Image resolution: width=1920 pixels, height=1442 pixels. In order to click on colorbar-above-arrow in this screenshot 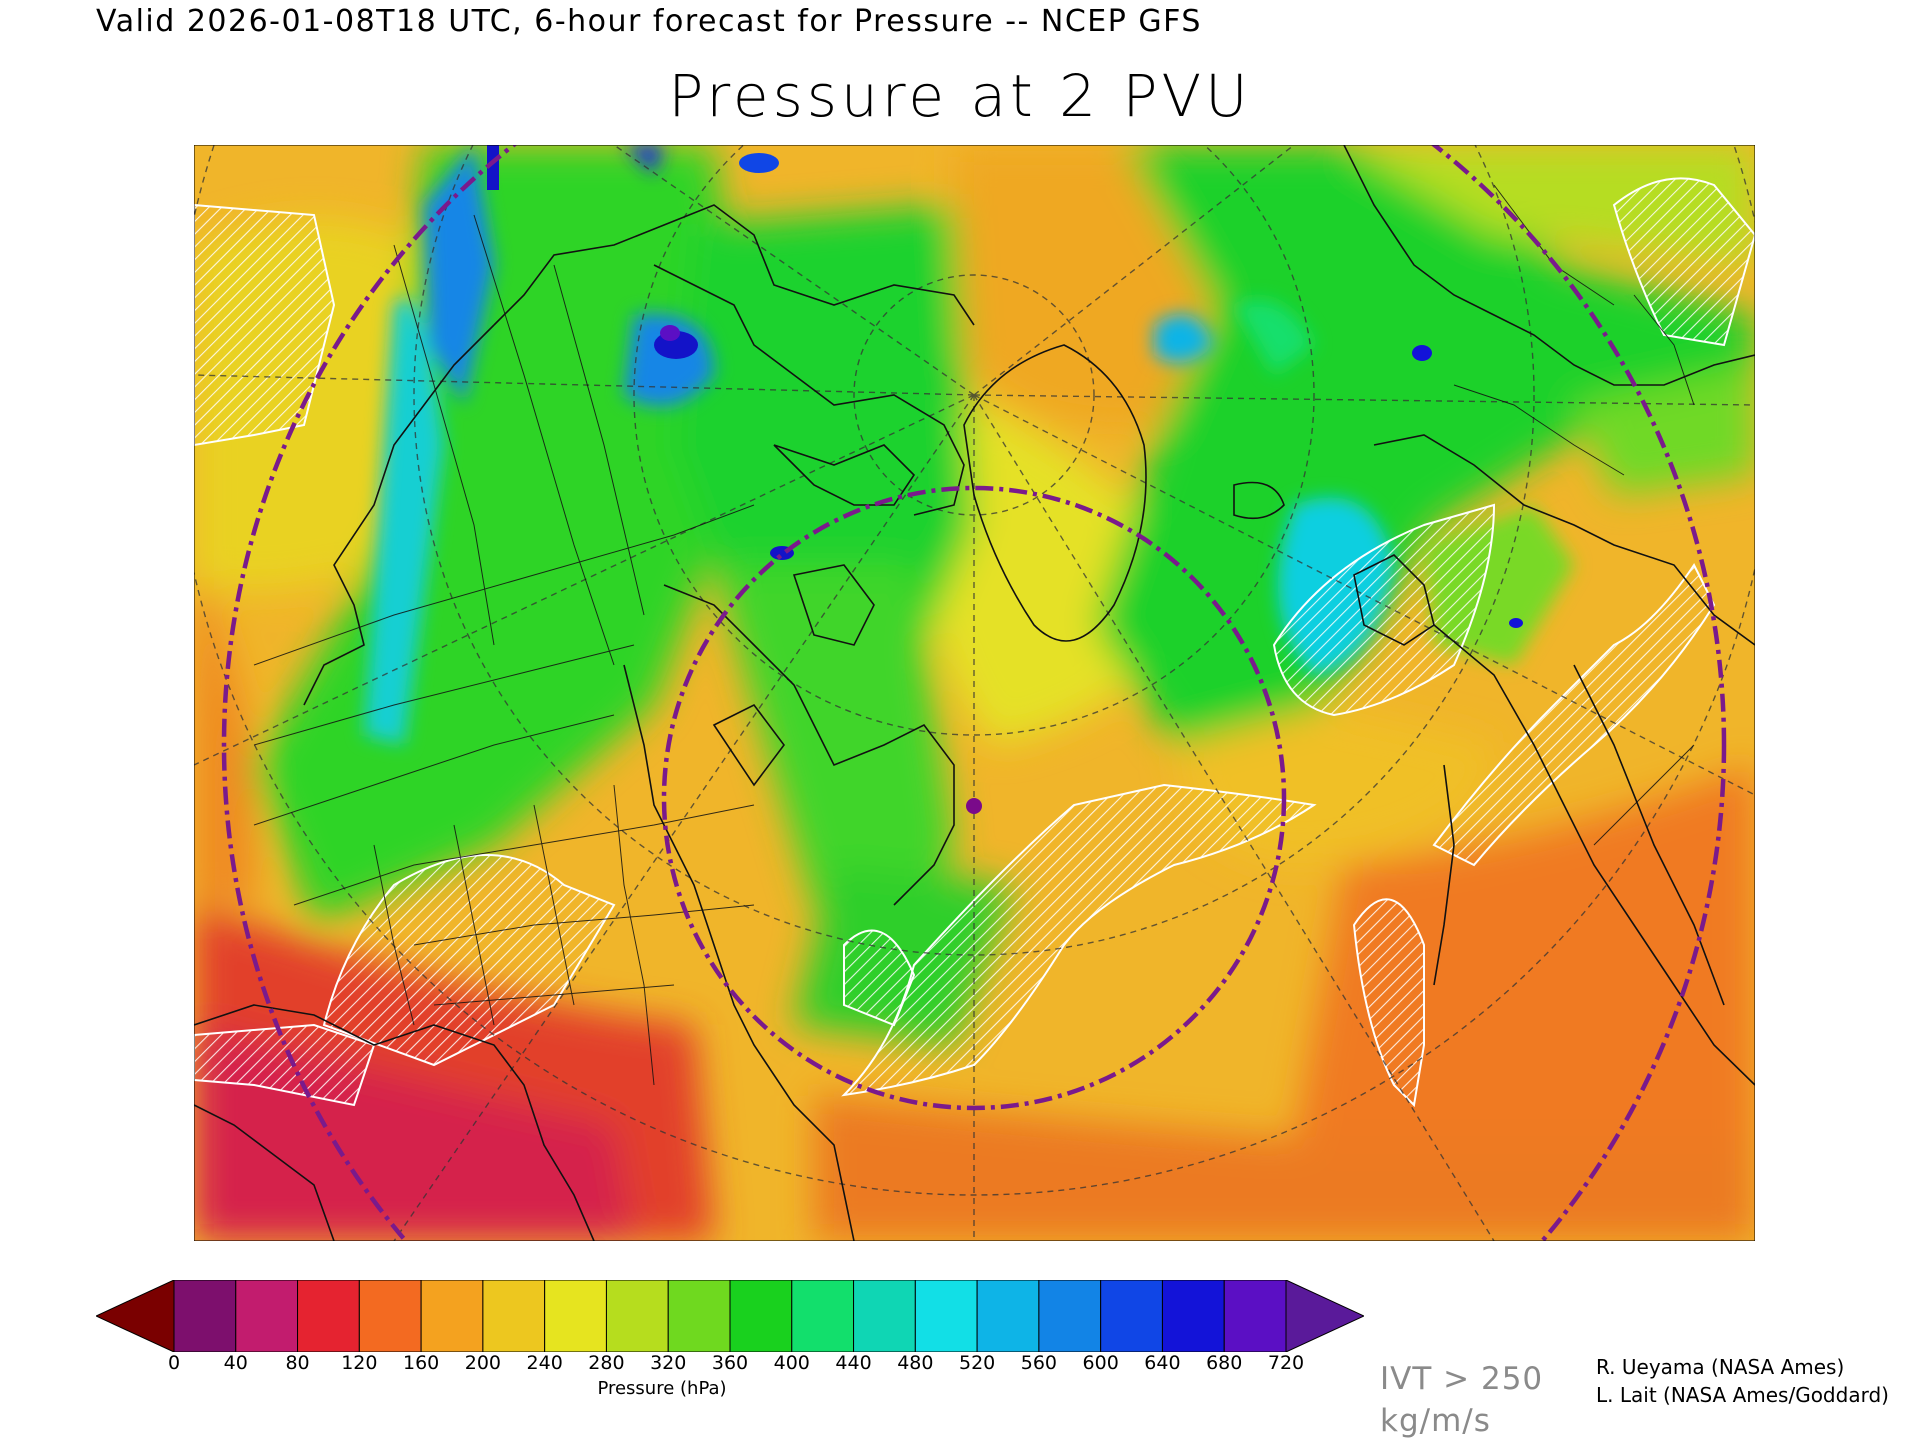, I will do `click(1324, 1316)`.